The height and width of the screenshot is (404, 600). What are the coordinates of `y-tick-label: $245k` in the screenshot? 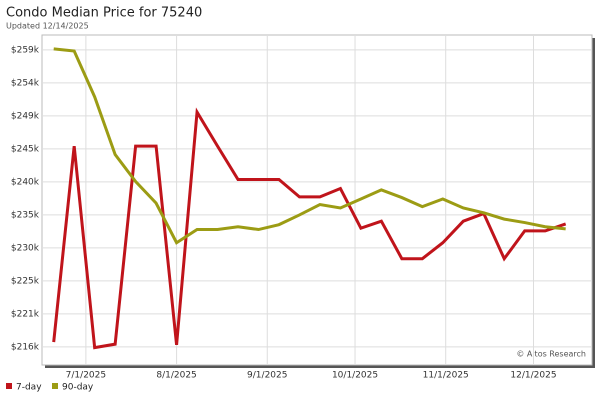 It's located at (25, 149).